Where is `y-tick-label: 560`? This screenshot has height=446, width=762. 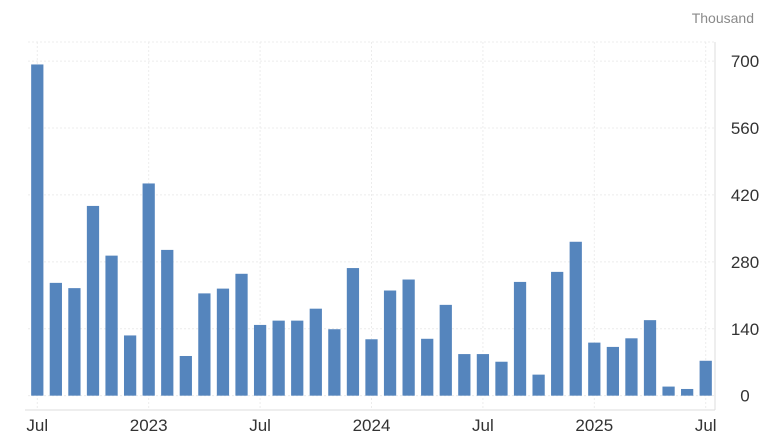
y-tick-label: 560 is located at coordinates (745, 128).